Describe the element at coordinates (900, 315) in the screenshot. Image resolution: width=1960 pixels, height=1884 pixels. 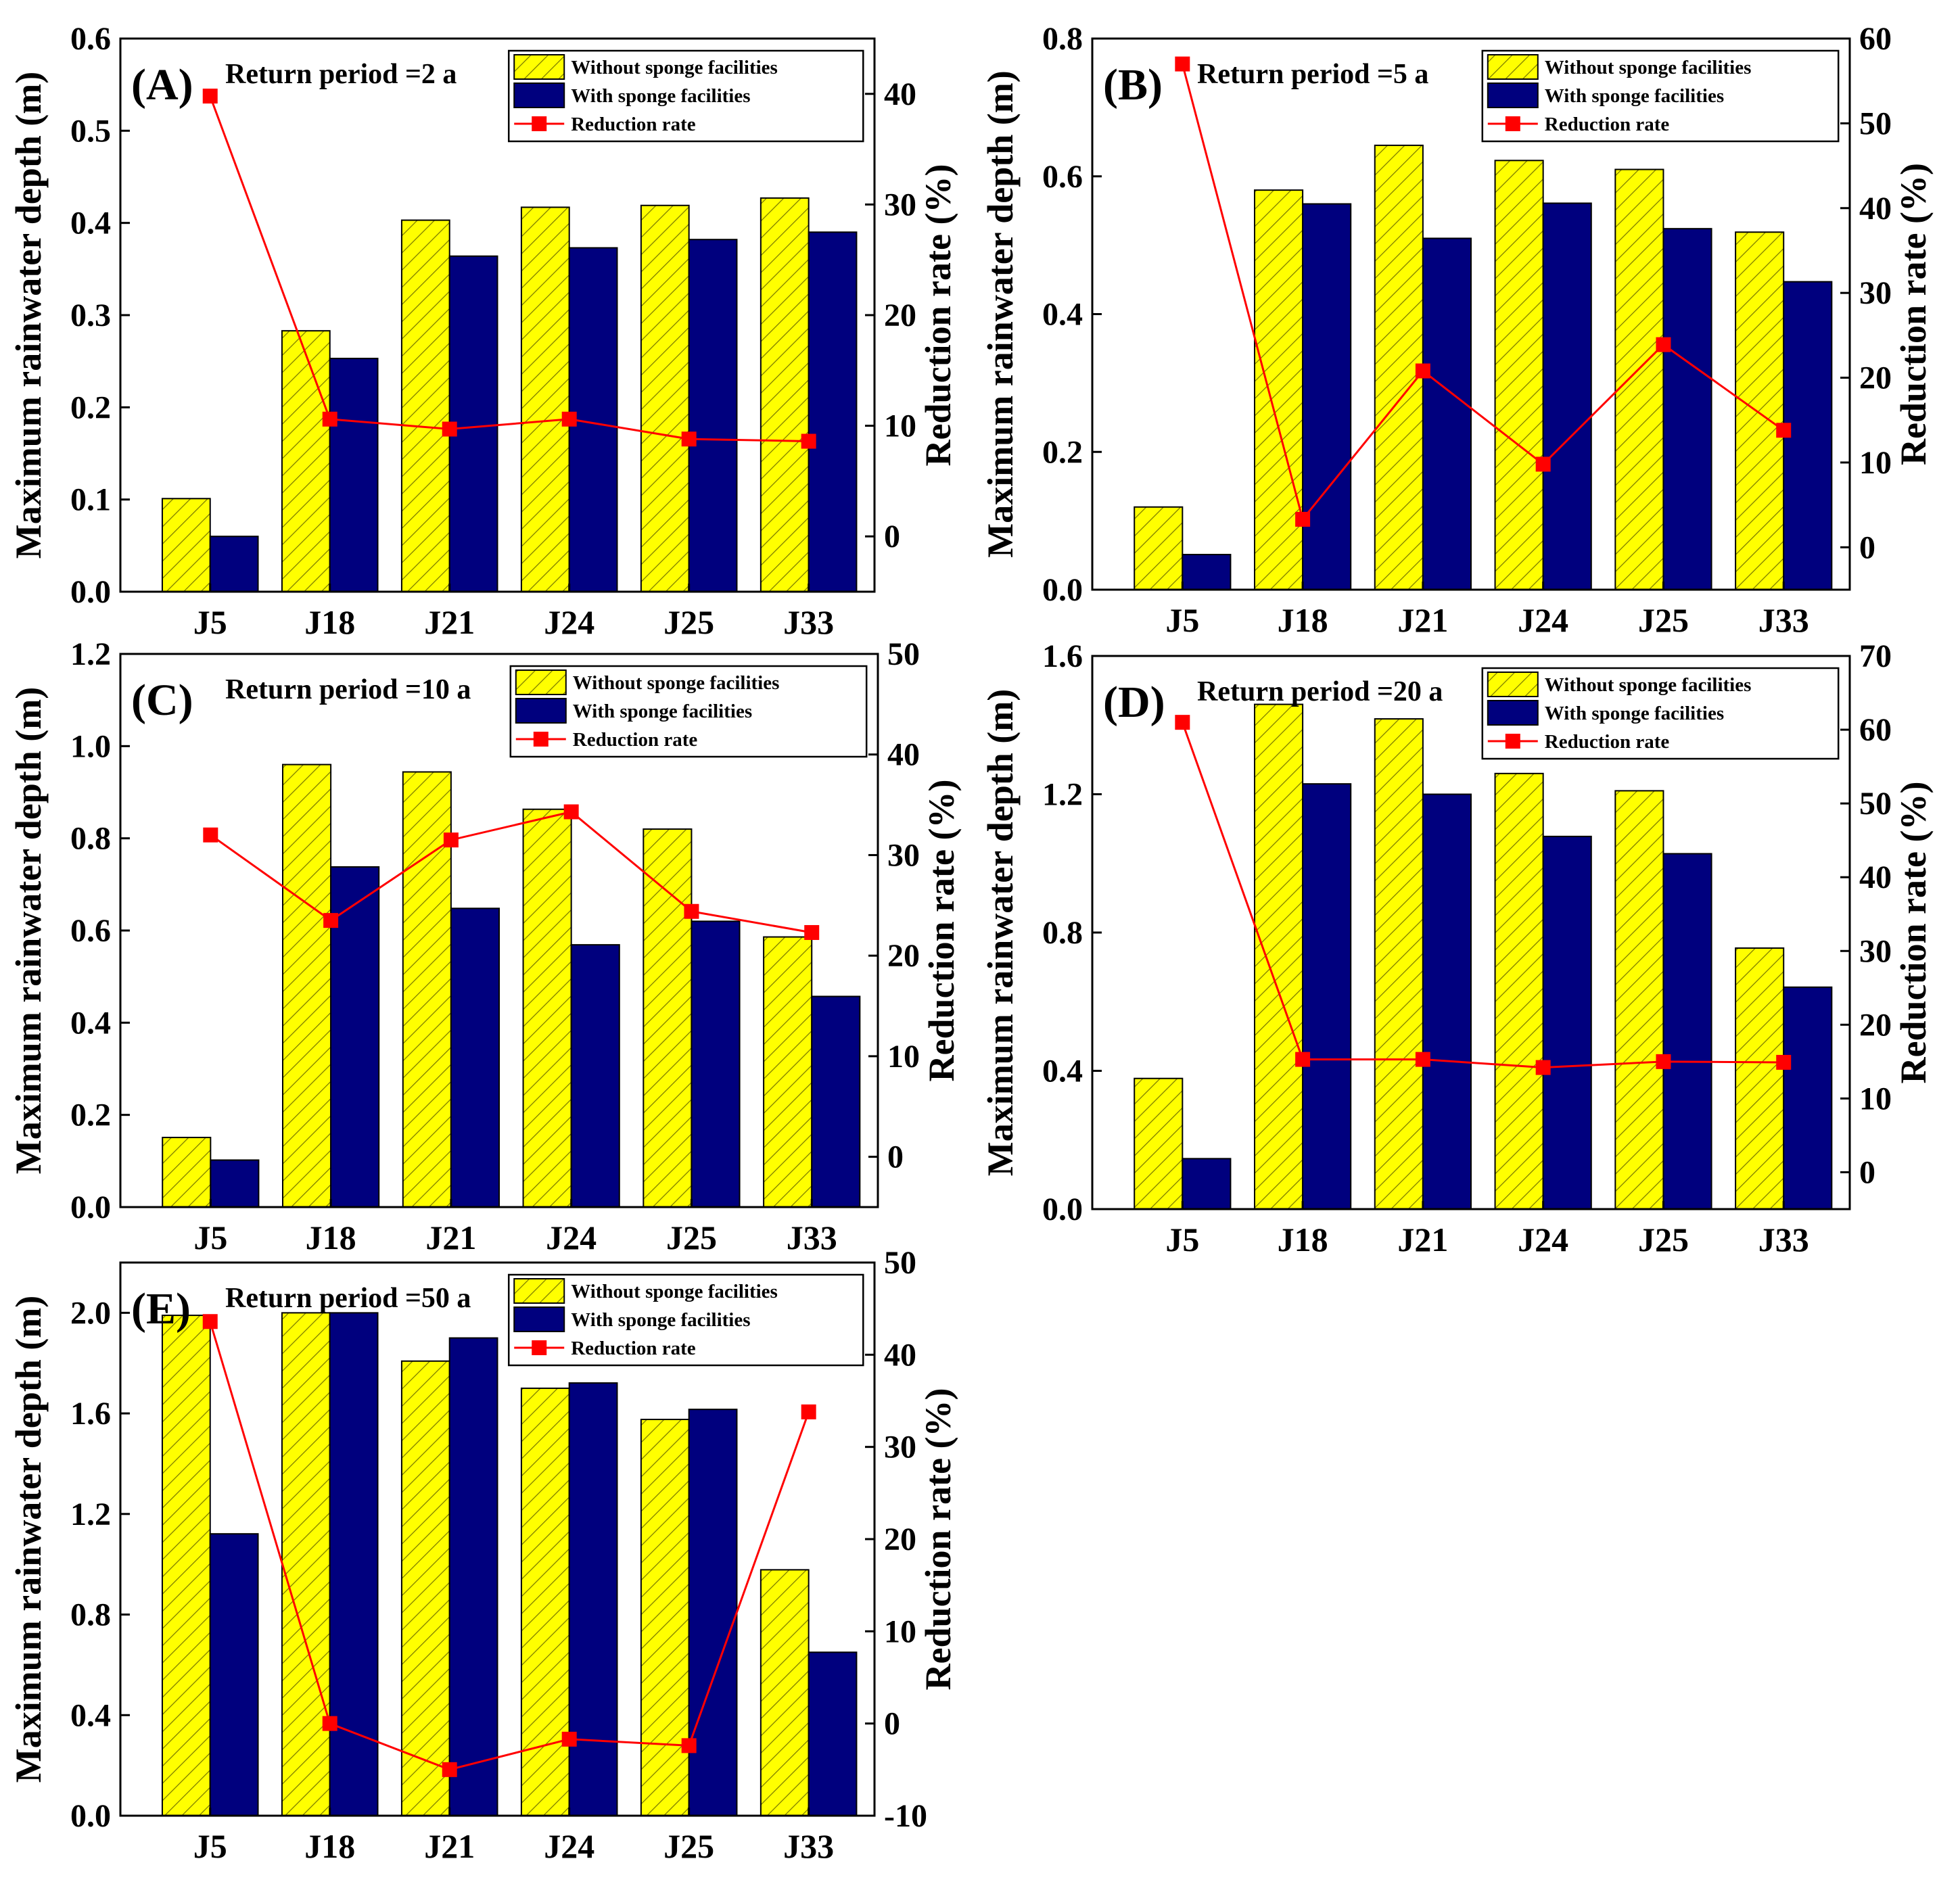
I see `right-tick-label: 20` at that location.